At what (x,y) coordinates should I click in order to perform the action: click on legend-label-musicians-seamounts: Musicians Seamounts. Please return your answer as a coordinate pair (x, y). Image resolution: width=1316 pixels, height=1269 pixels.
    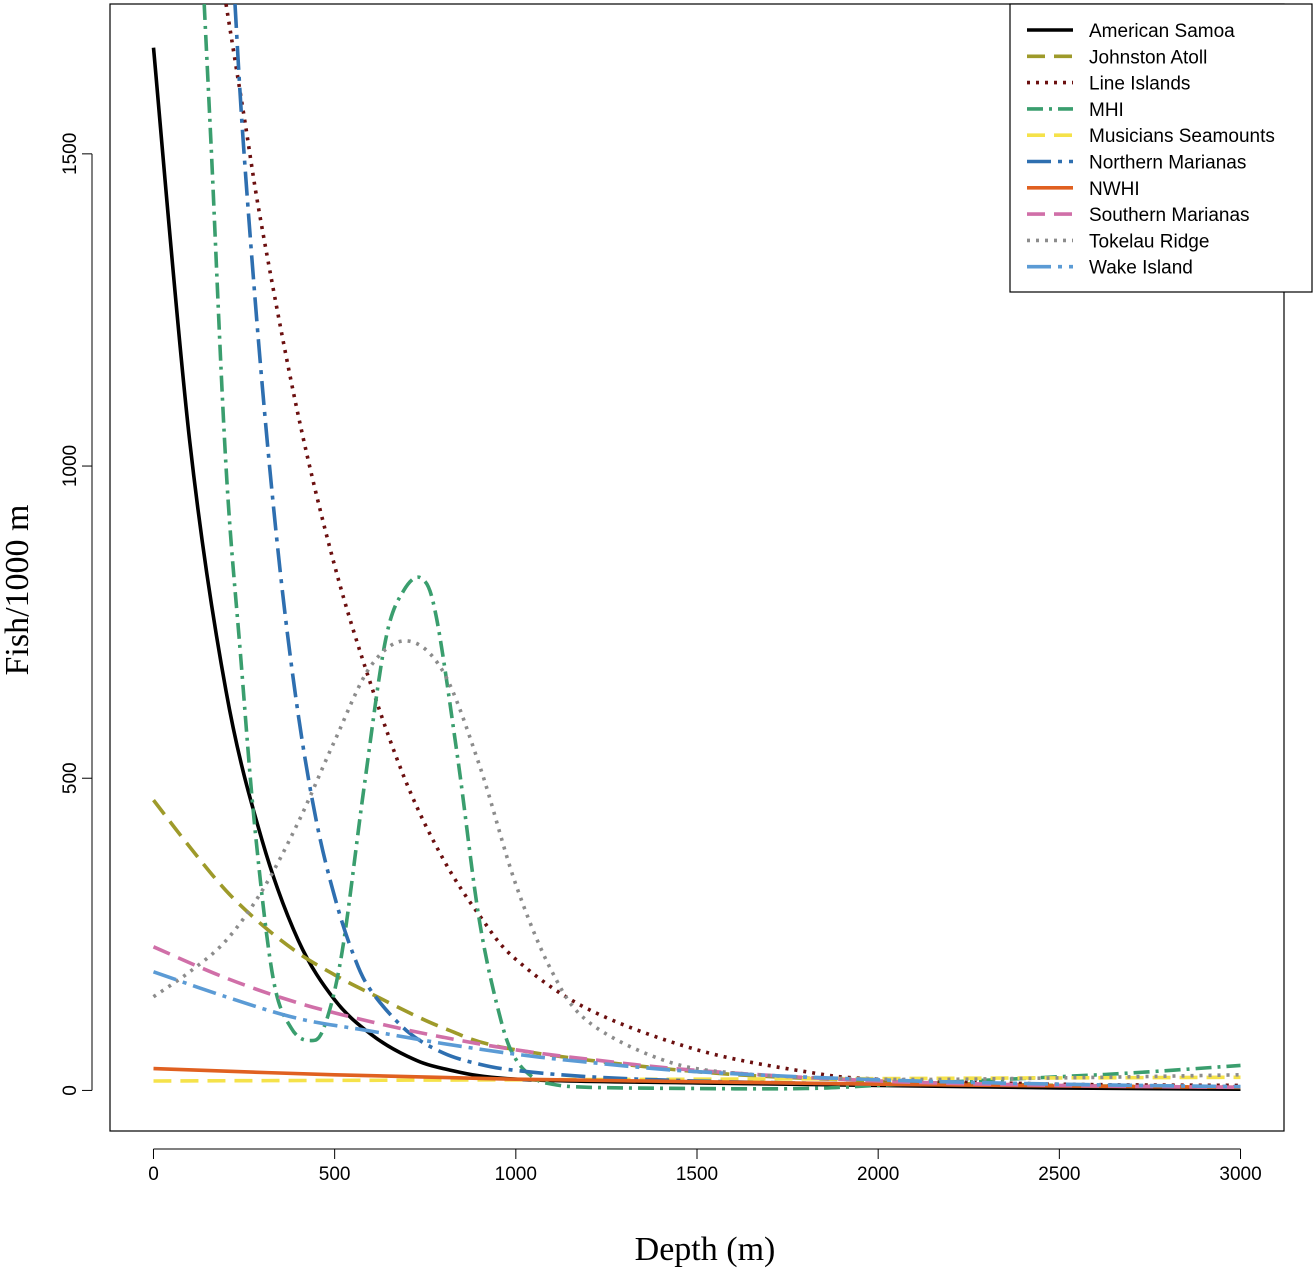
    Looking at the image, I should click on (1182, 136).